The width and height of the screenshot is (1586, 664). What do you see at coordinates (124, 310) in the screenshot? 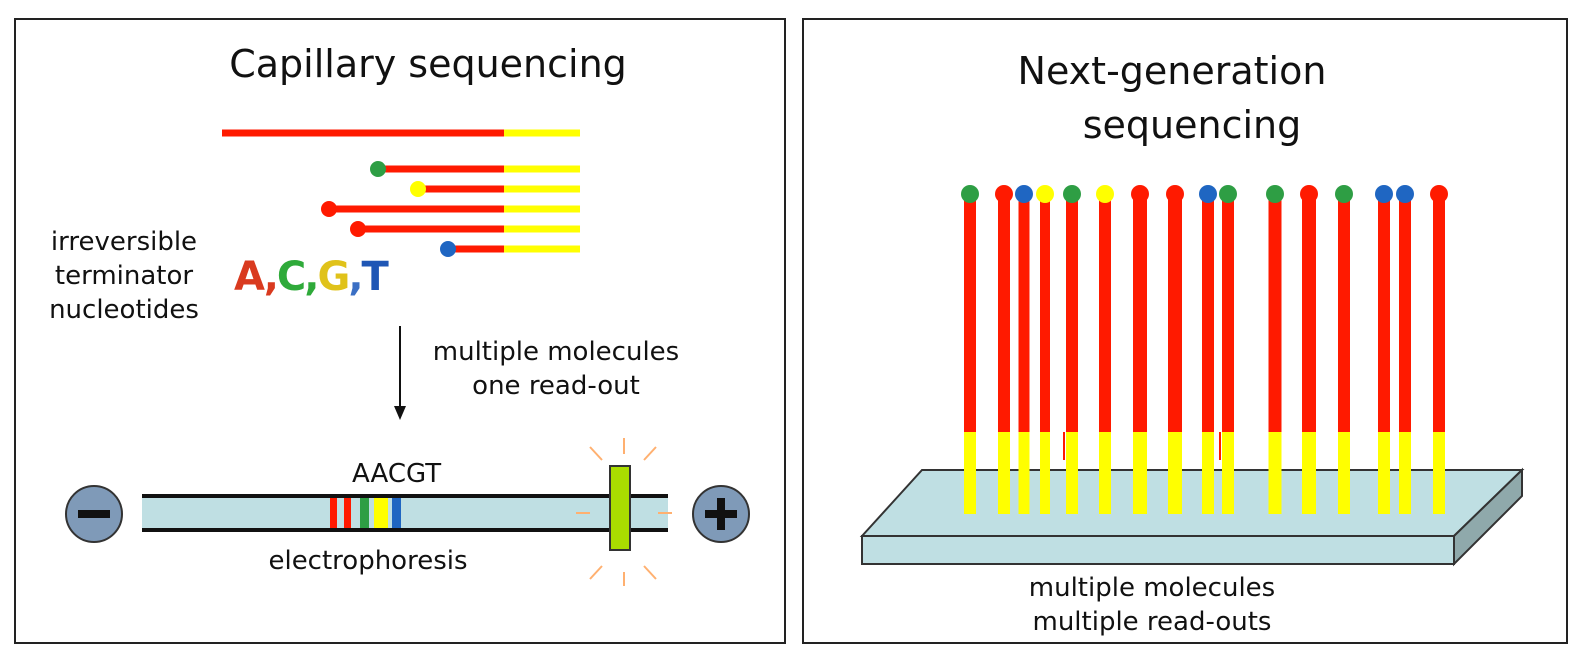
I see `terminator-label-line-3: nucleotides` at bounding box center [124, 310].